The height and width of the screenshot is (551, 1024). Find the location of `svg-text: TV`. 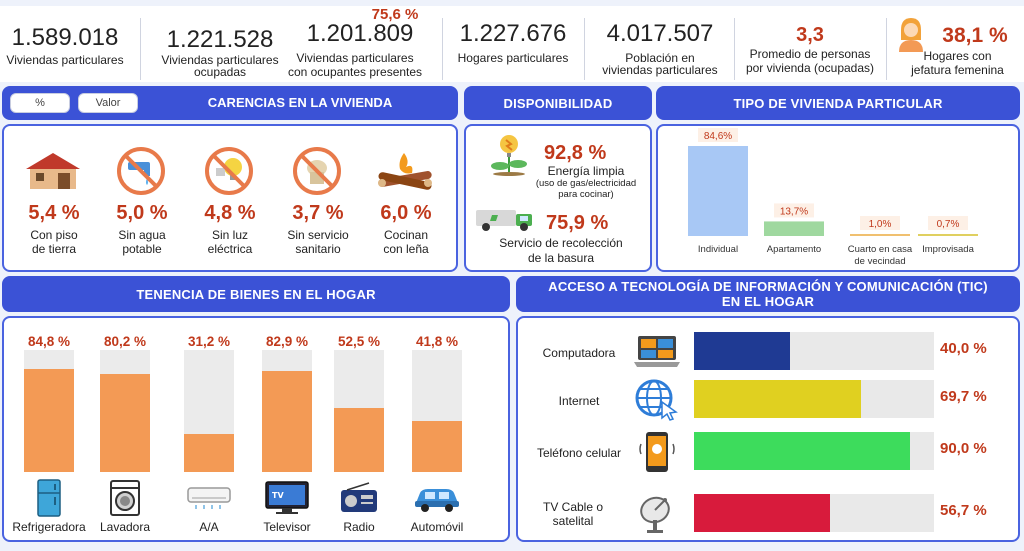

svg-text: TV is located at coordinates (278, 495).